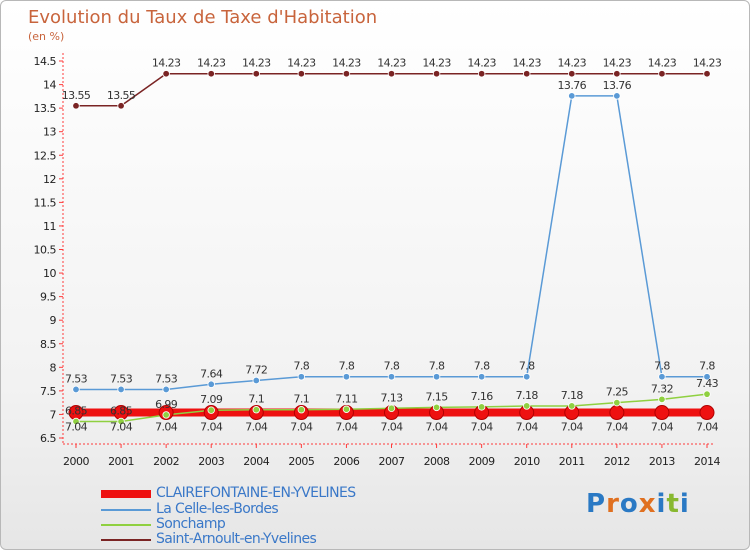  I want to click on x-tick-label: 2014, so click(707, 461).